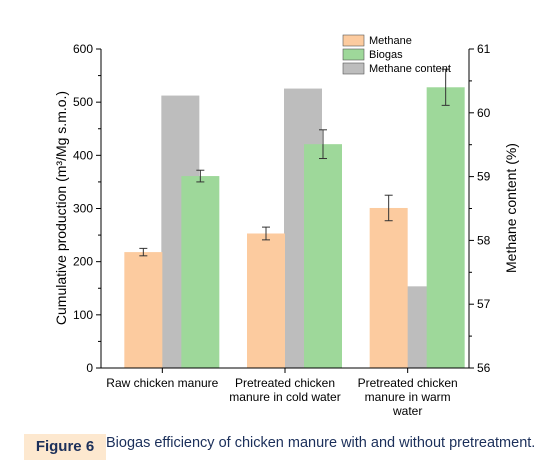 This screenshot has height=471, width=548. I want to click on x-tick-label-line: Raw chicken manure, so click(162, 383).